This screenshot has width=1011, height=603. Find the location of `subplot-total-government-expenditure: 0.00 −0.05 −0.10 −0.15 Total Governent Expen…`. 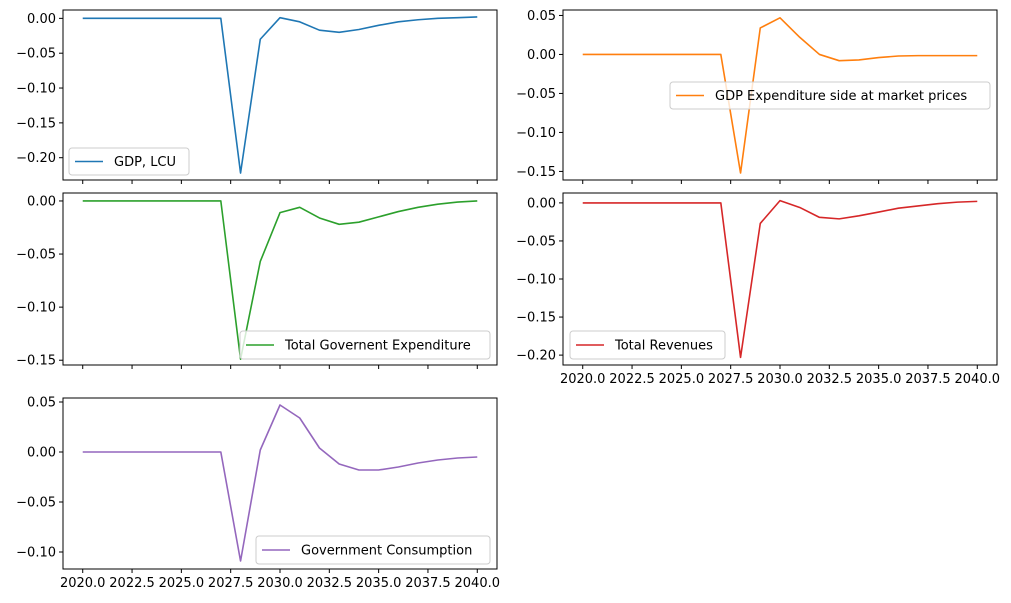

subplot-total-government-expenditure: 0.00 −0.05 −0.10 −0.15 Total Governent Expen… is located at coordinates (257, 280).